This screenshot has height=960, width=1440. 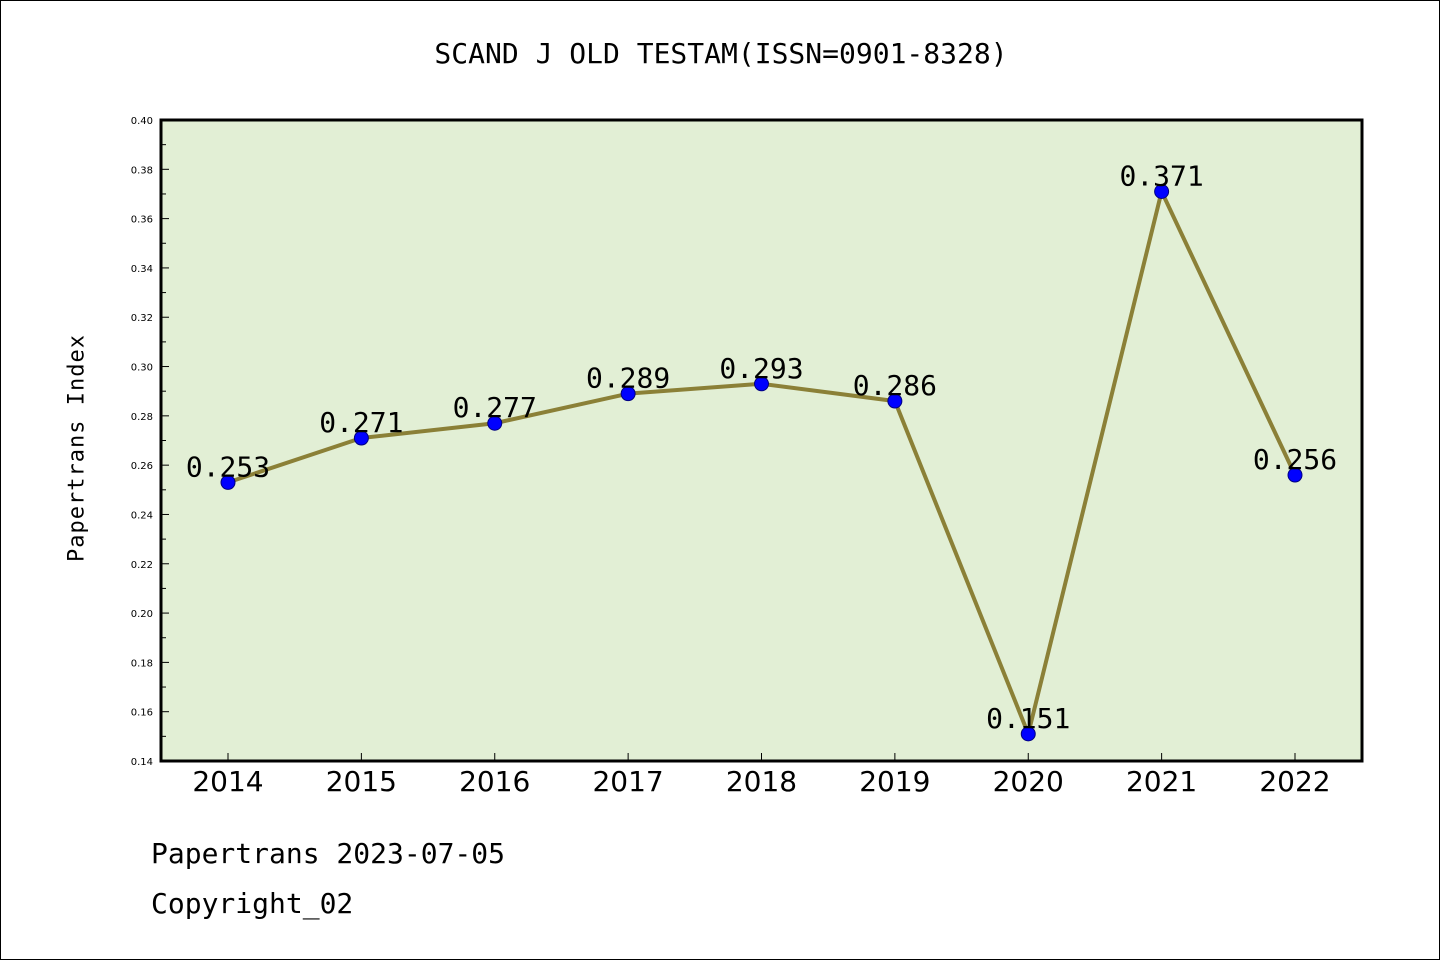 What do you see at coordinates (142, 318) in the screenshot?
I see `y-tick-label: 0.32` at bounding box center [142, 318].